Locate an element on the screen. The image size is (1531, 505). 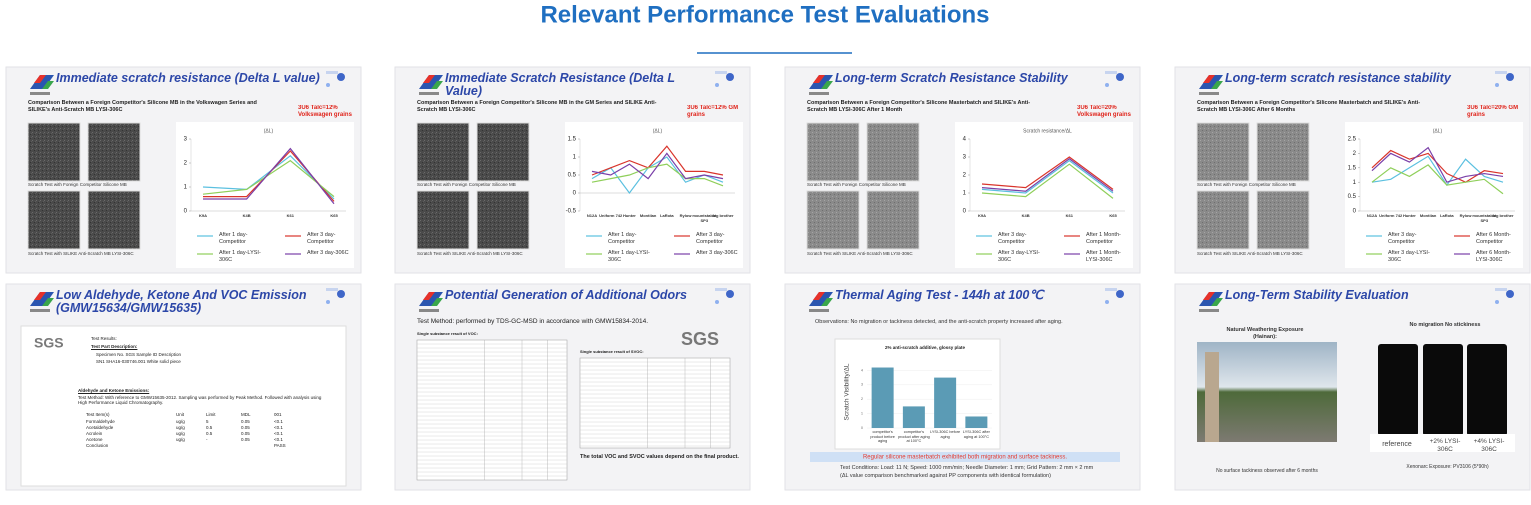
table-caption: Single substance result of VOC: is located at coordinates (447, 334).